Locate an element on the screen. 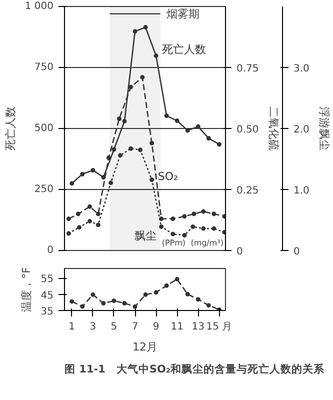  y3-axis-title: 浮游飘尘 is located at coordinates (323, 128).